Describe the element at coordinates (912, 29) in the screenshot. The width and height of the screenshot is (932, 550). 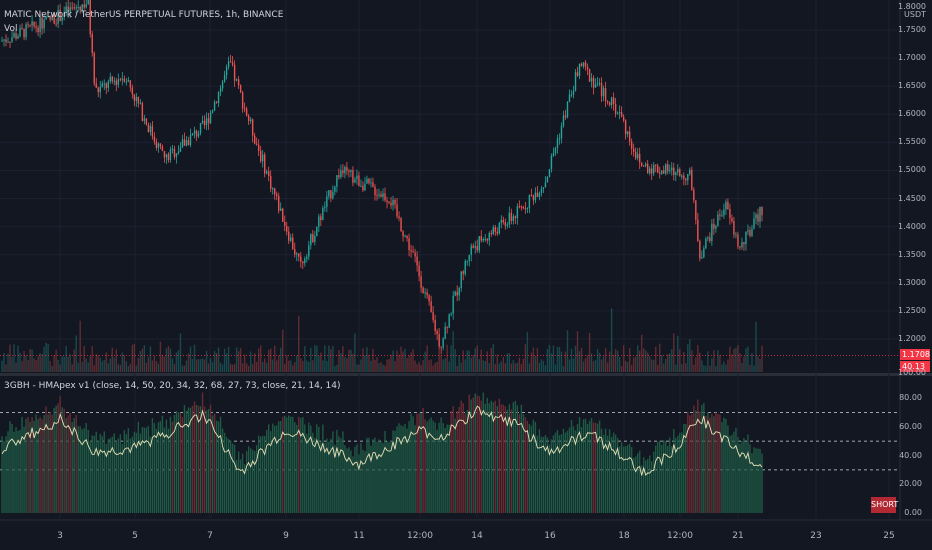
I see `price-tick: 1.7500` at that location.